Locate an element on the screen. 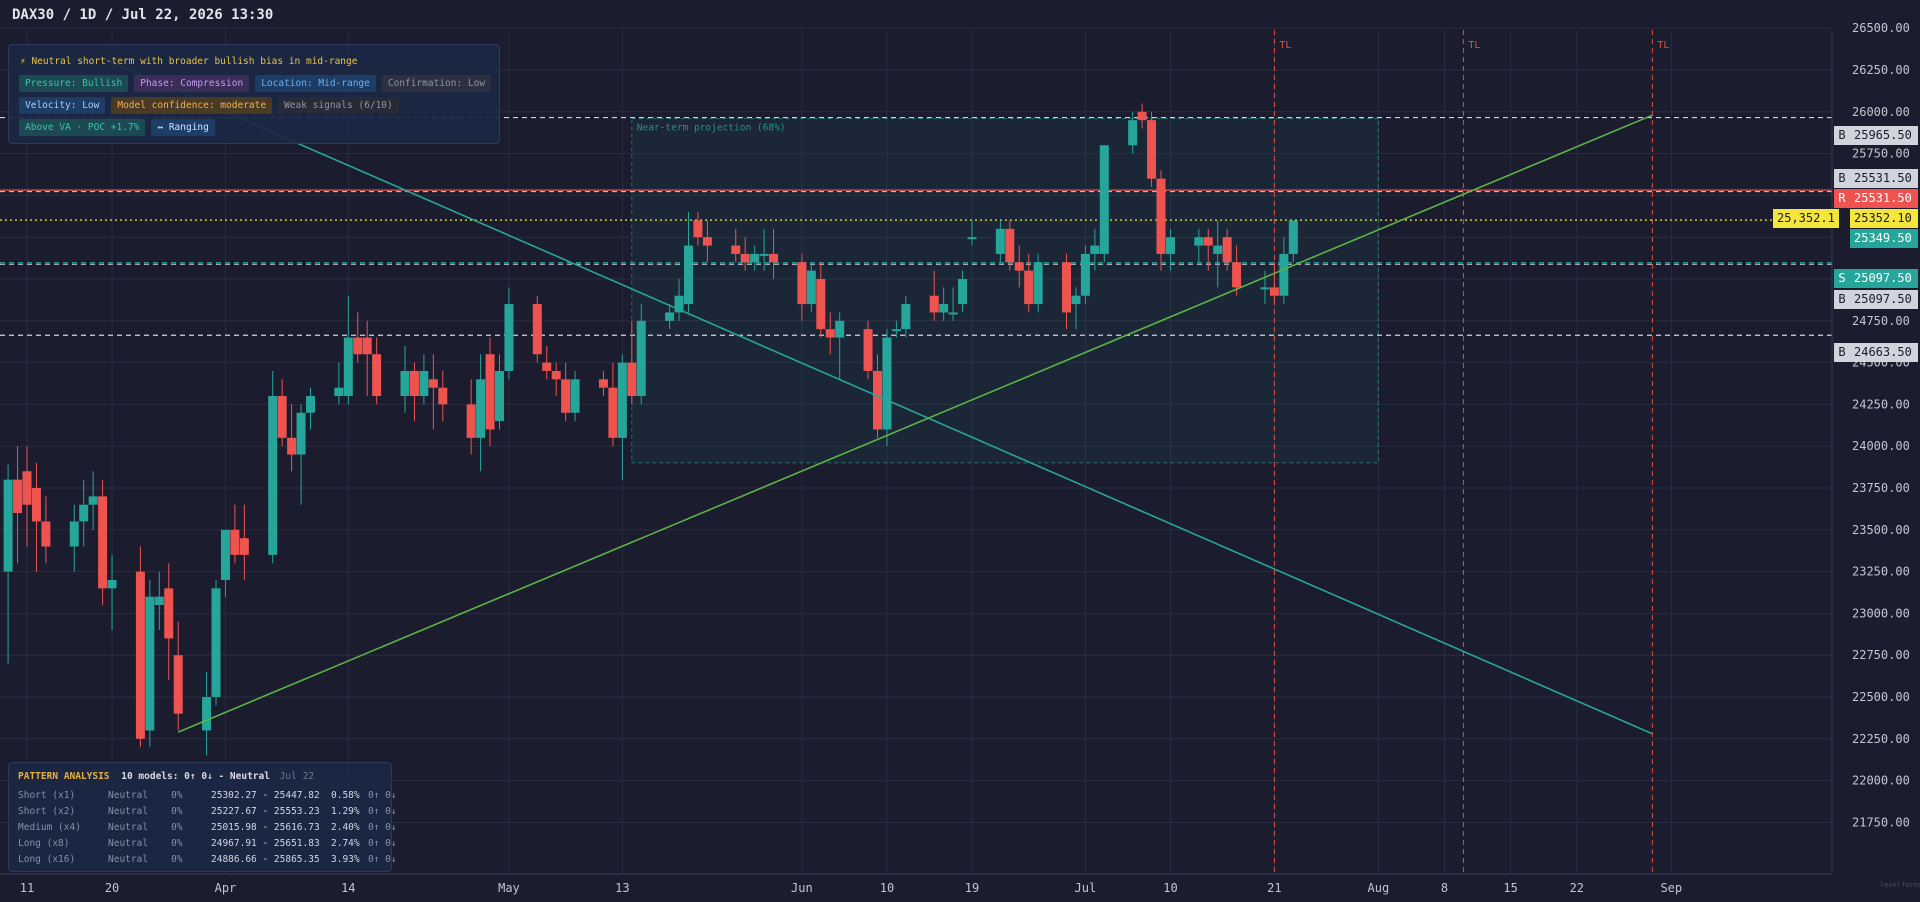 This screenshot has width=1920, height=902. level-value: 24663.50 is located at coordinates (1884, 352).